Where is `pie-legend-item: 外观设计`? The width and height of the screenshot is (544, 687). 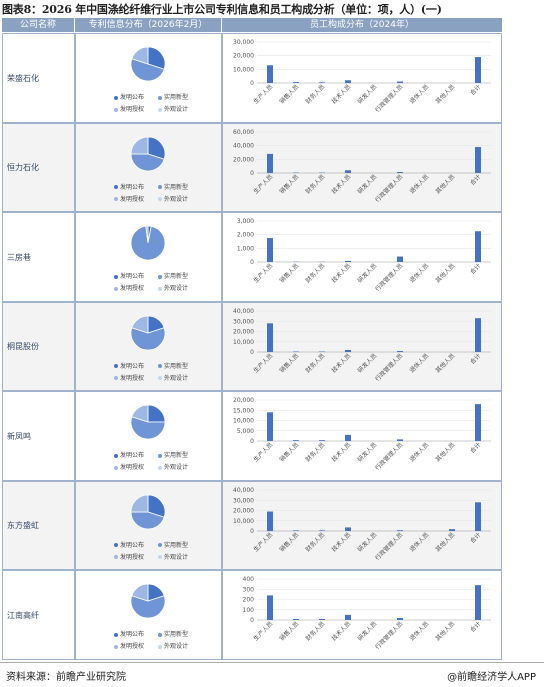
pie-legend-item: 外观设计 is located at coordinates (173, 556).